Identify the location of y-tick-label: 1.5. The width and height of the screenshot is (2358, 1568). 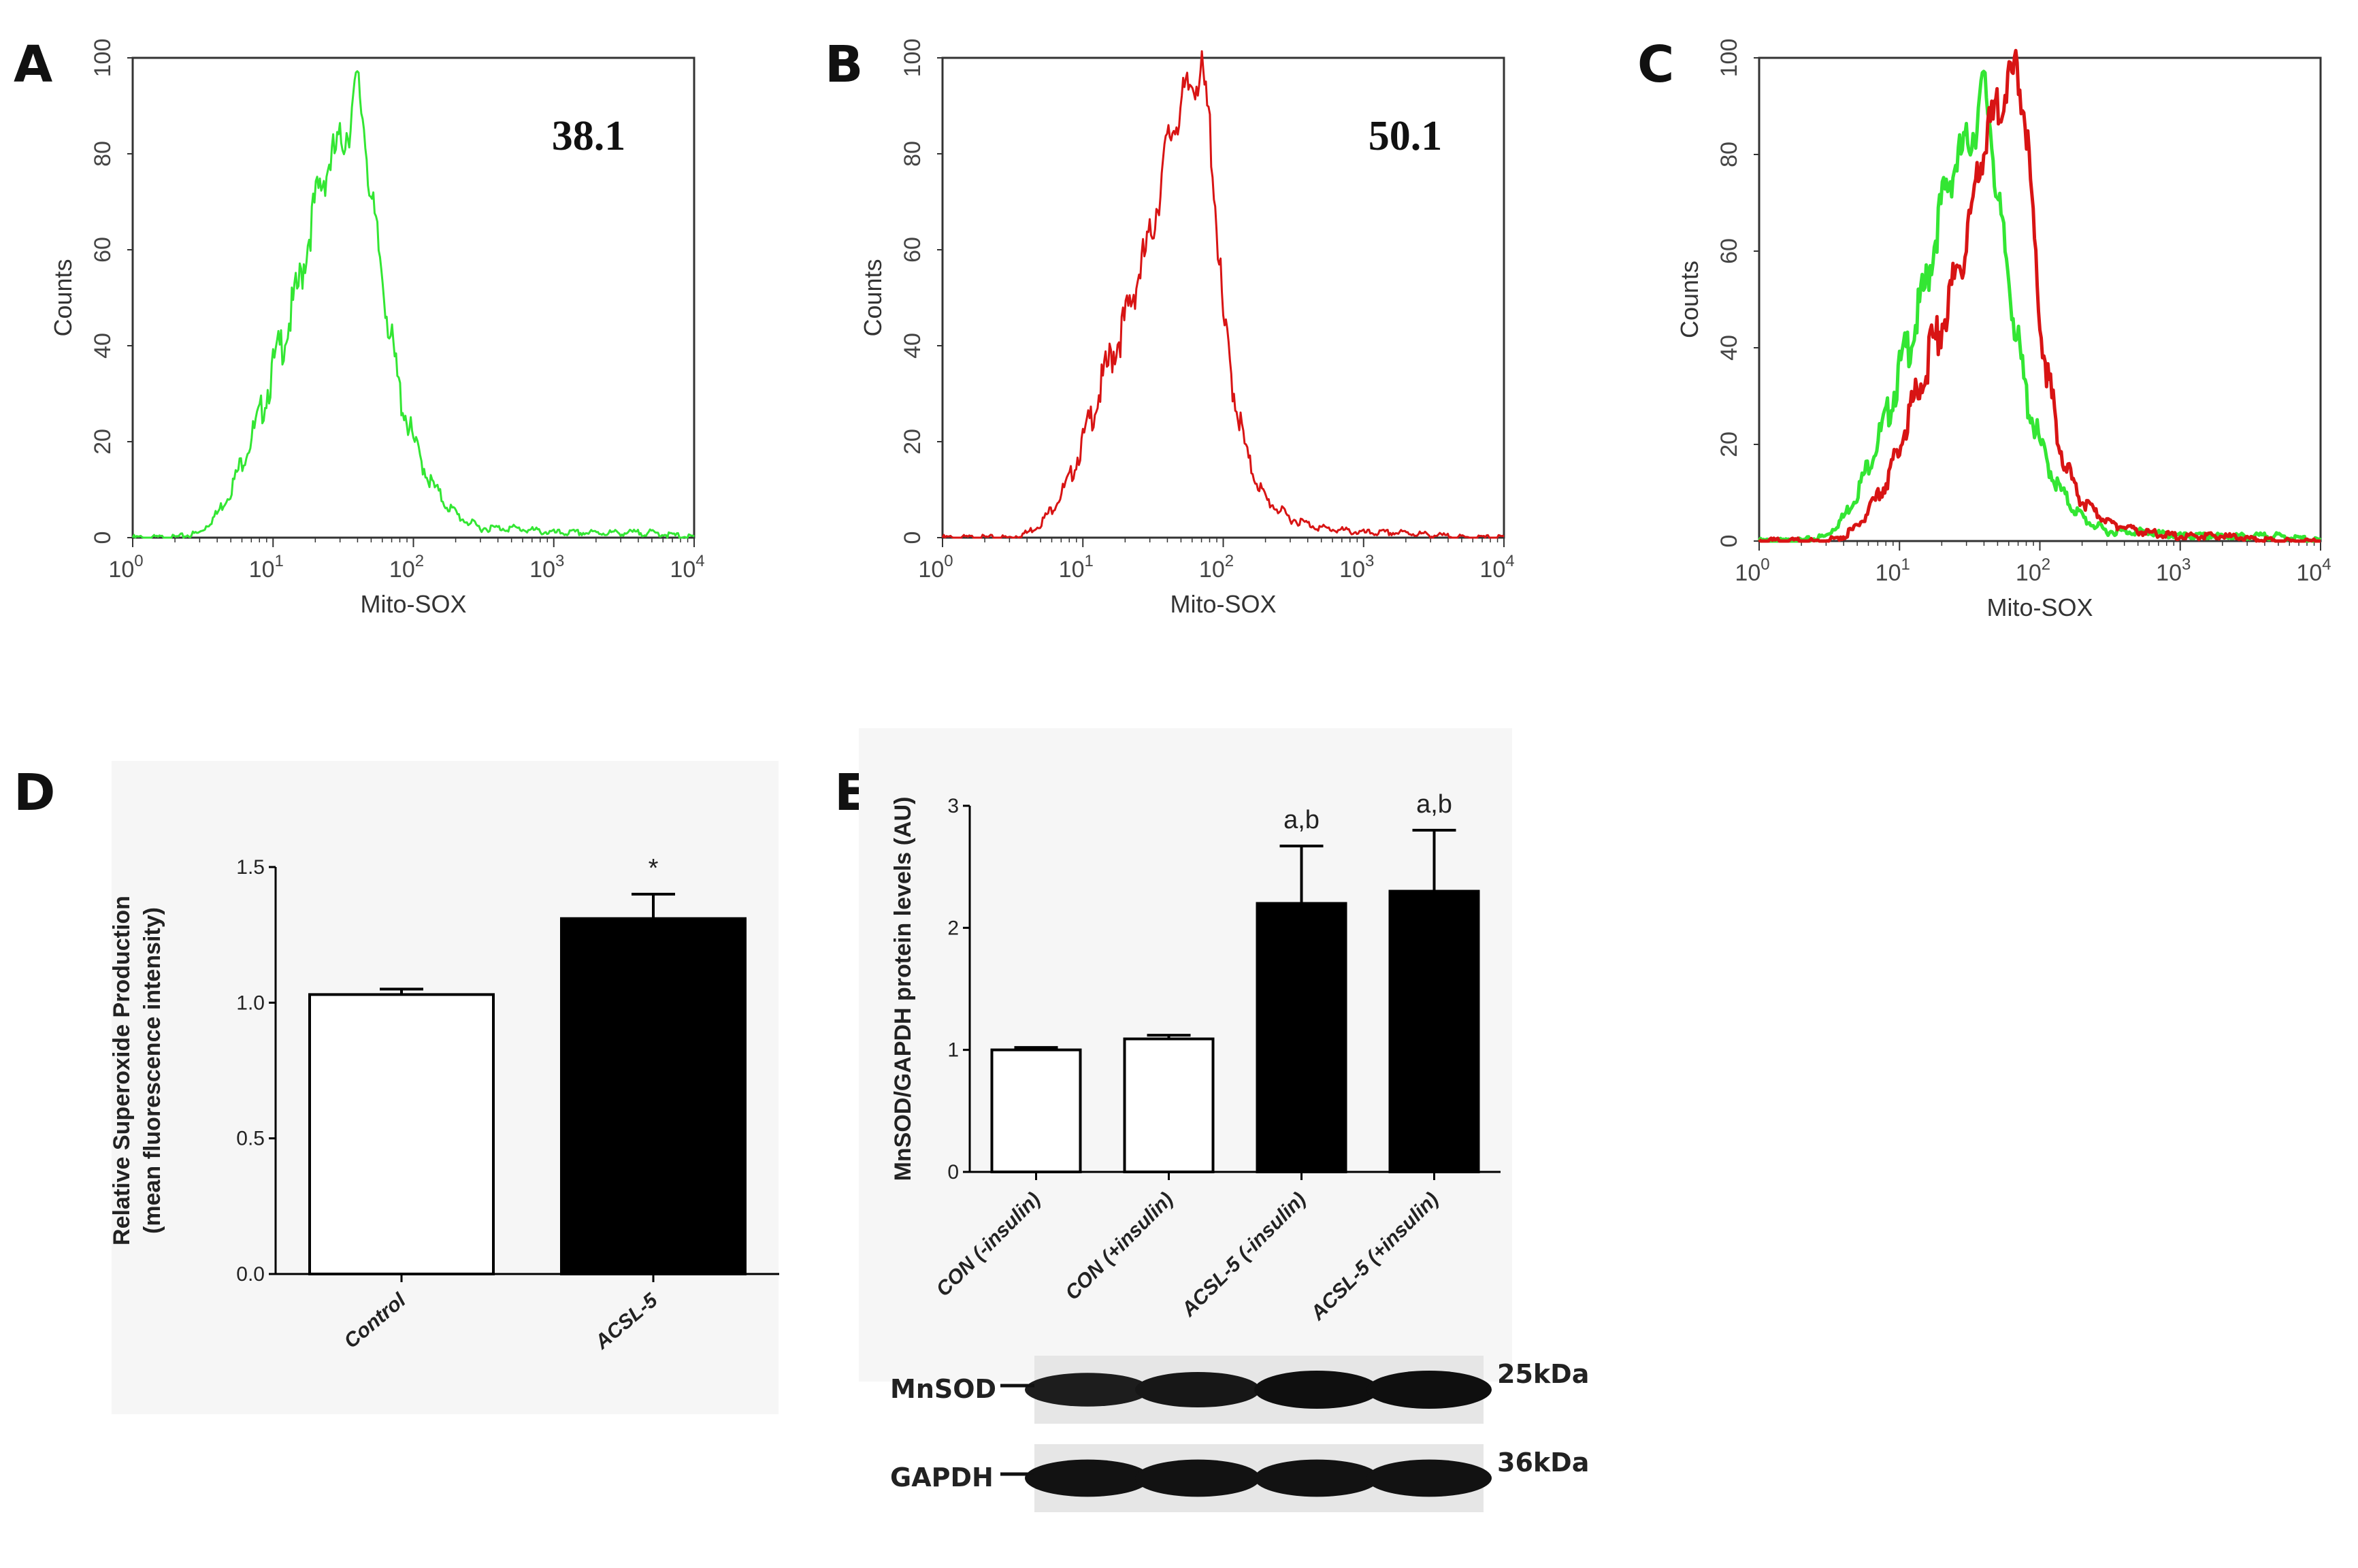
(250, 868).